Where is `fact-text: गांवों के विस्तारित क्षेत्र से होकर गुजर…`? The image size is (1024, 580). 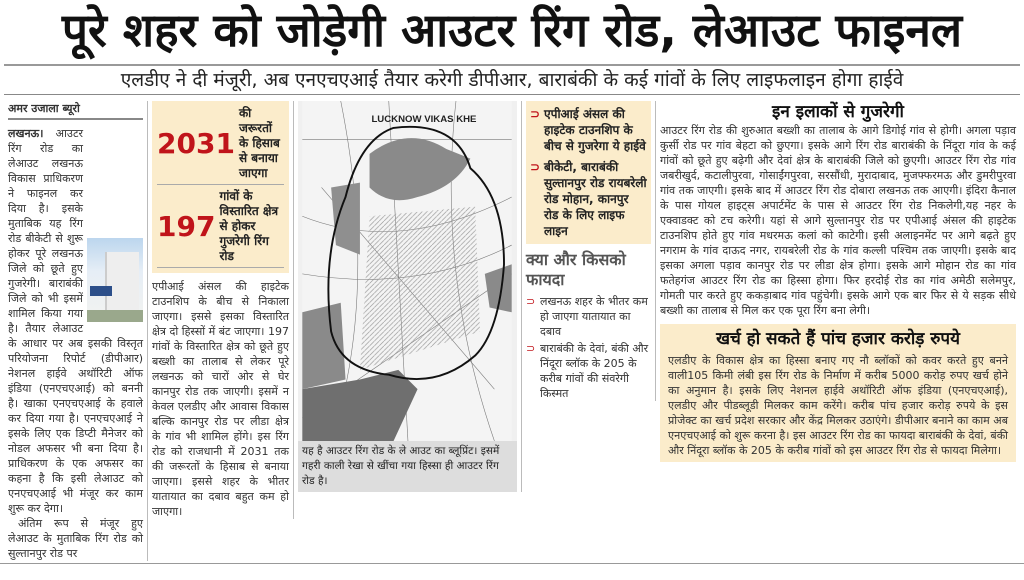
fact-text: गांवों के विस्तारित क्षेत्र से होकर गुजर… is located at coordinates (249, 226).